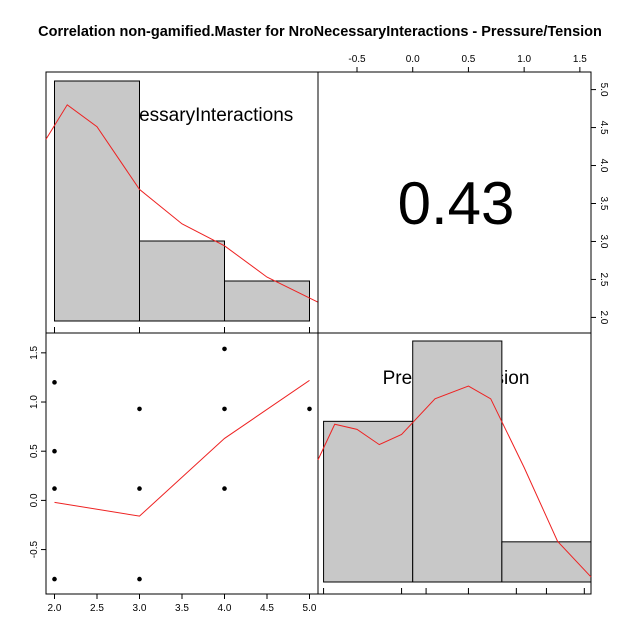 Image resolution: width=640 pixels, height=640 pixels. I want to click on correlation-value: 0.43, so click(456, 203).